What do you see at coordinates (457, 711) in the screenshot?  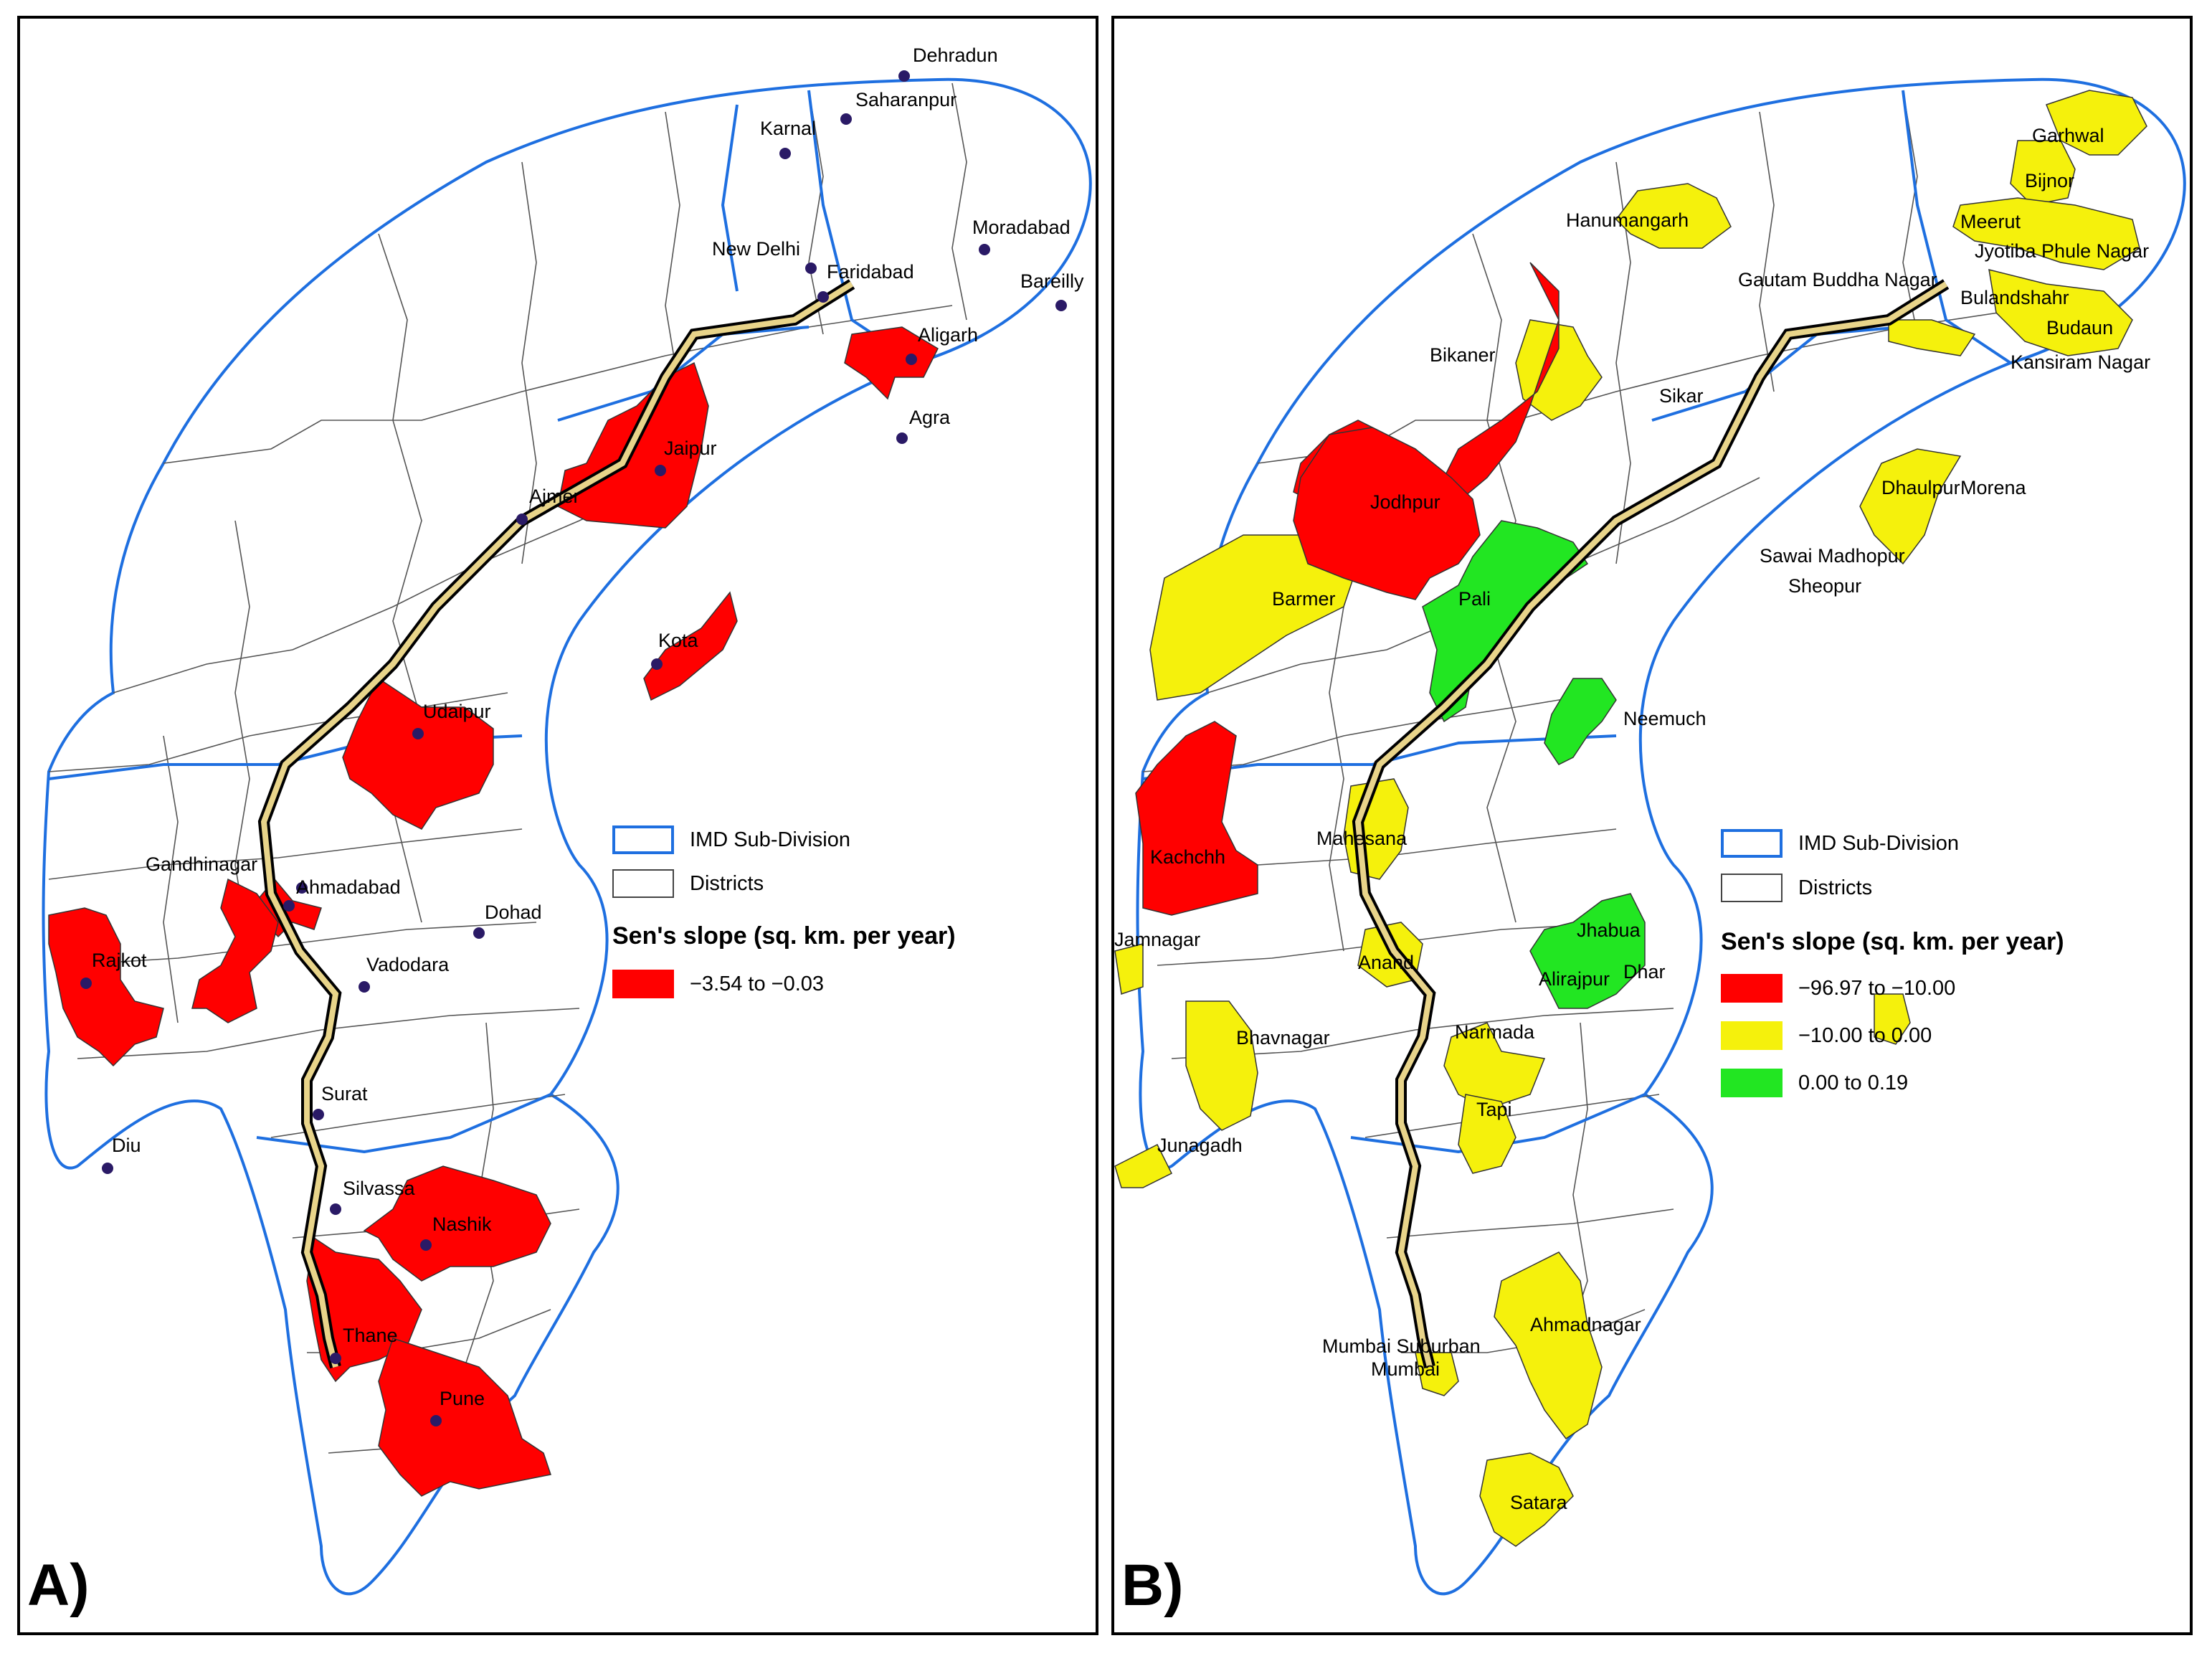 I see `city-label: Udaipur` at bounding box center [457, 711].